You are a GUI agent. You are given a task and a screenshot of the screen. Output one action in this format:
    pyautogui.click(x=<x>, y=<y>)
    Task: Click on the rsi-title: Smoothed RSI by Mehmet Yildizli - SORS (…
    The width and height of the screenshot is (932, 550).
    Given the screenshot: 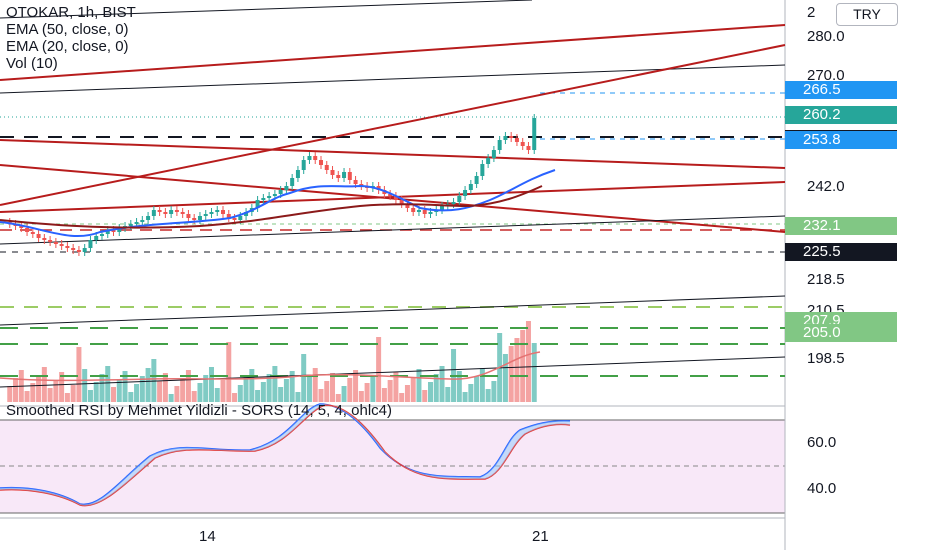 What is the action you would take?
    pyautogui.click(x=199, y=410)
    